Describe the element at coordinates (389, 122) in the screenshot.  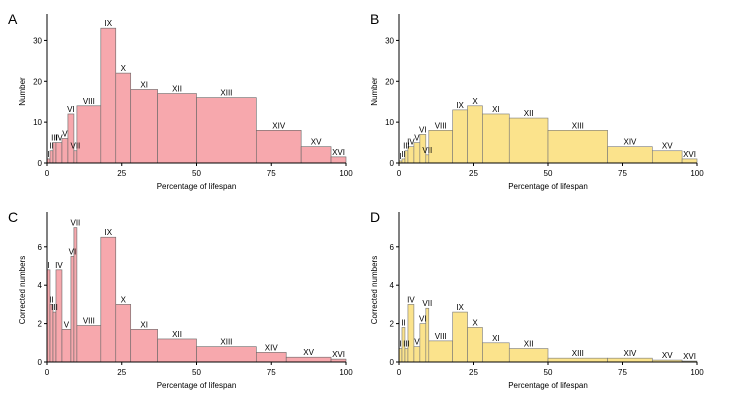
I see `y-tick-label: 10` at that location.